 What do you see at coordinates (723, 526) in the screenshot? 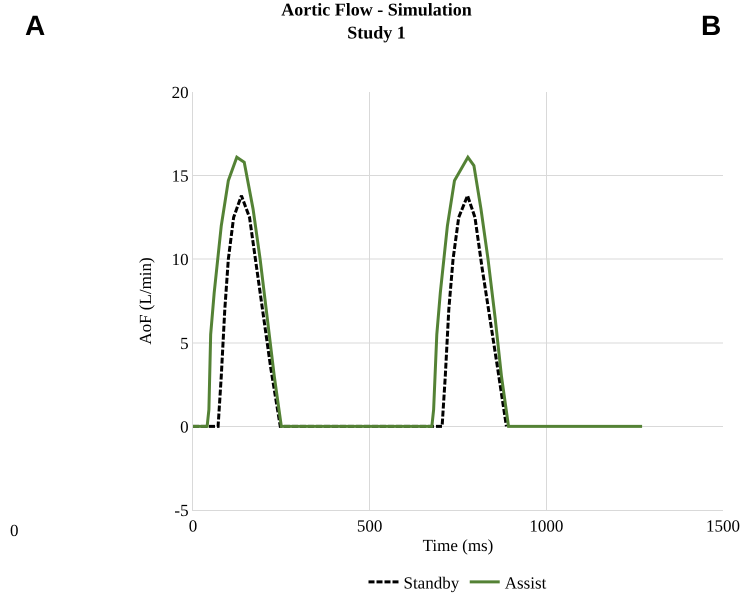
I see `x-tick-label: 1500` at bounding box center [723, 526].